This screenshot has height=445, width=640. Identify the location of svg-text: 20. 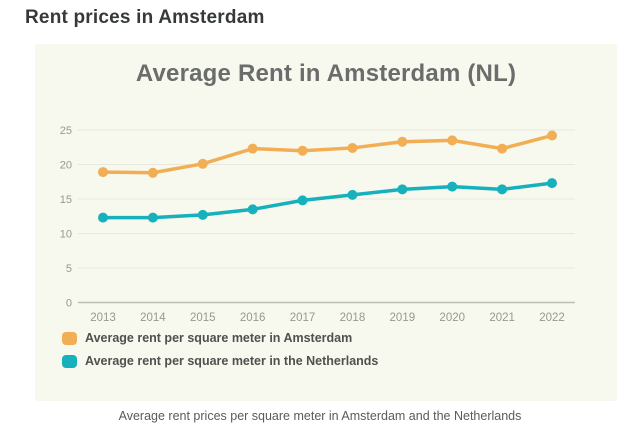
(66, 166).